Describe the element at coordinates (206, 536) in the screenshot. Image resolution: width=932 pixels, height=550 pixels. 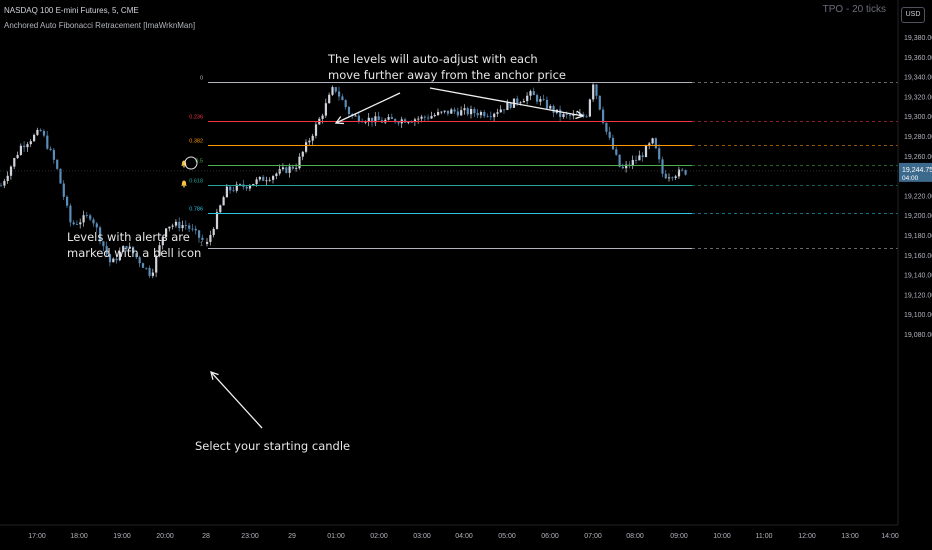
I see `time-tick-label: 28` at that location.